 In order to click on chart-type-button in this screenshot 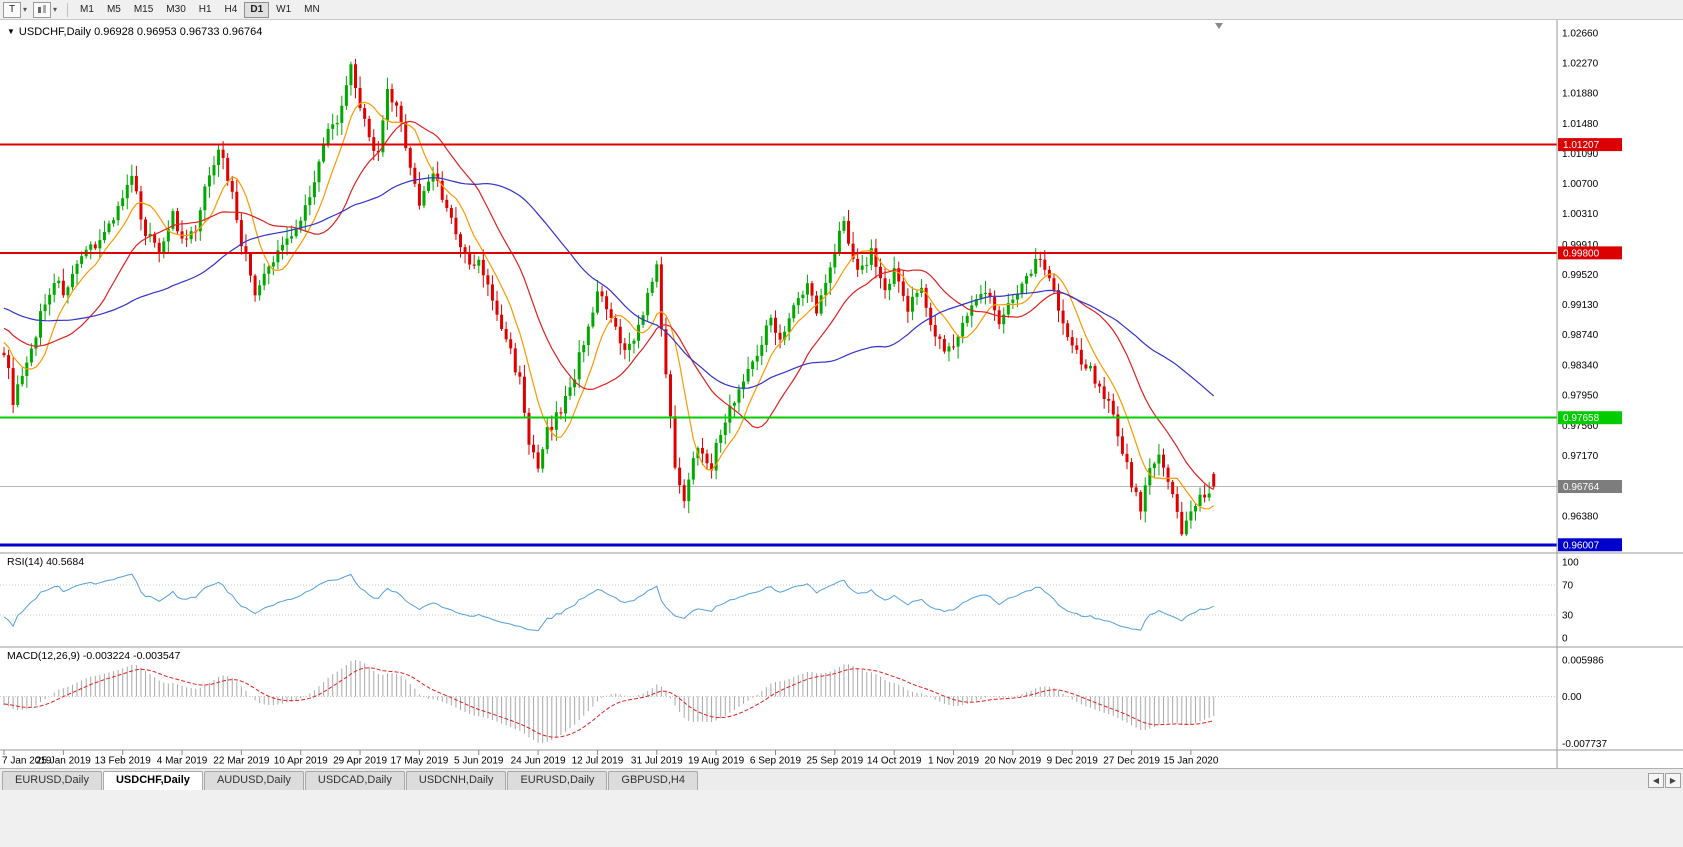, I will do `click(42, 9)`.